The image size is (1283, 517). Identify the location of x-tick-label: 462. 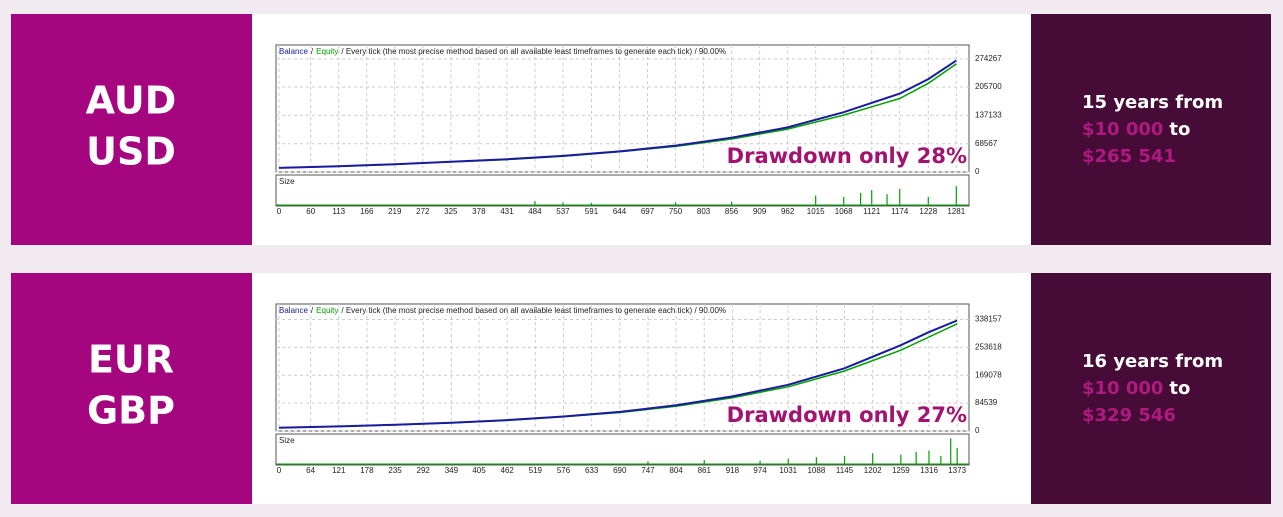
(508, 470).